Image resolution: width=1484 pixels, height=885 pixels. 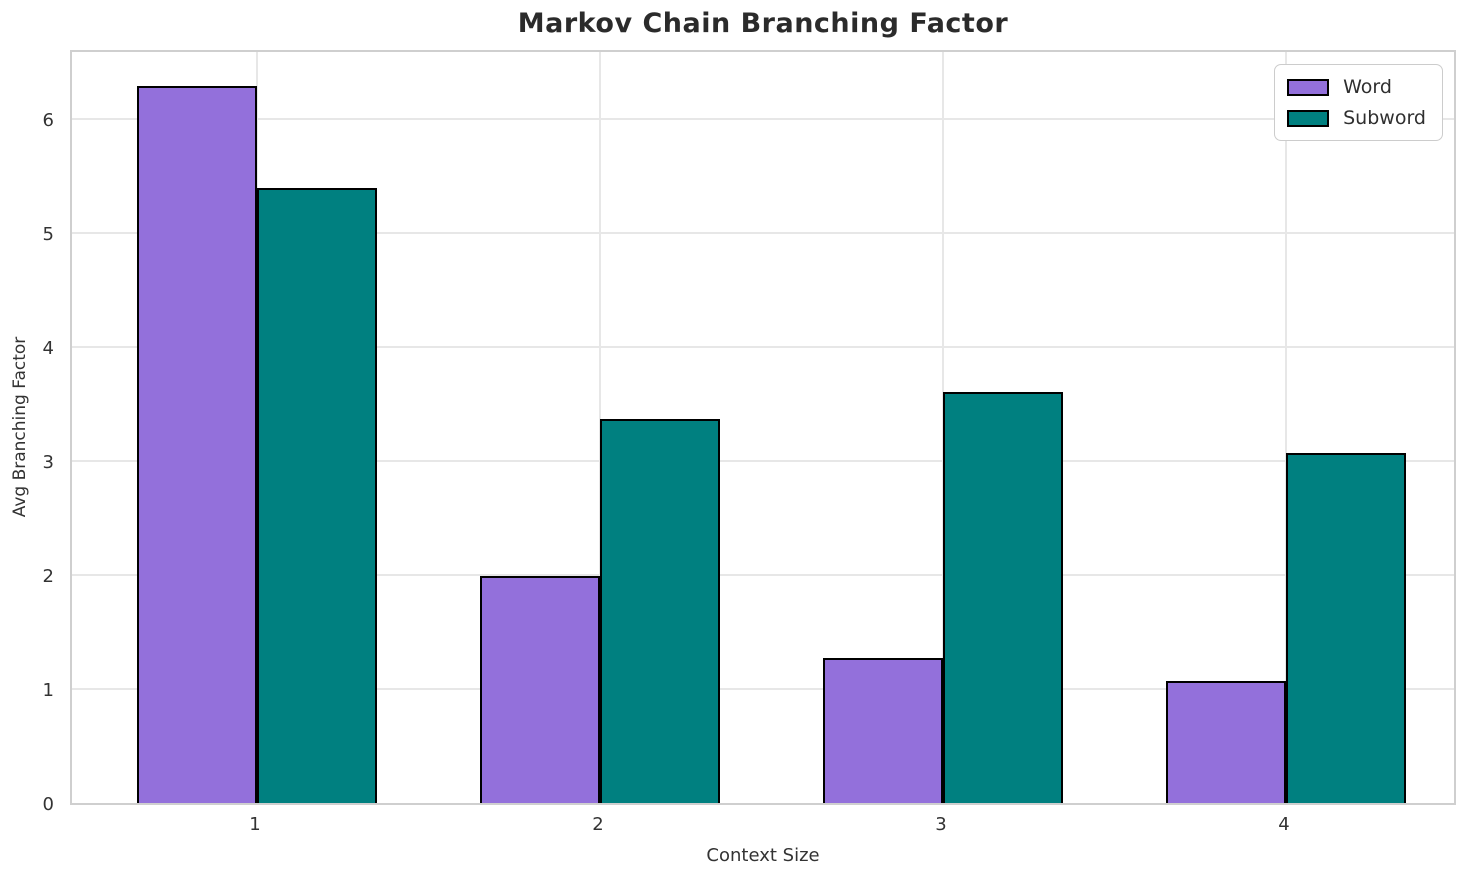 I want to click on y-tick-label: 2, so click(x=48, y=576).